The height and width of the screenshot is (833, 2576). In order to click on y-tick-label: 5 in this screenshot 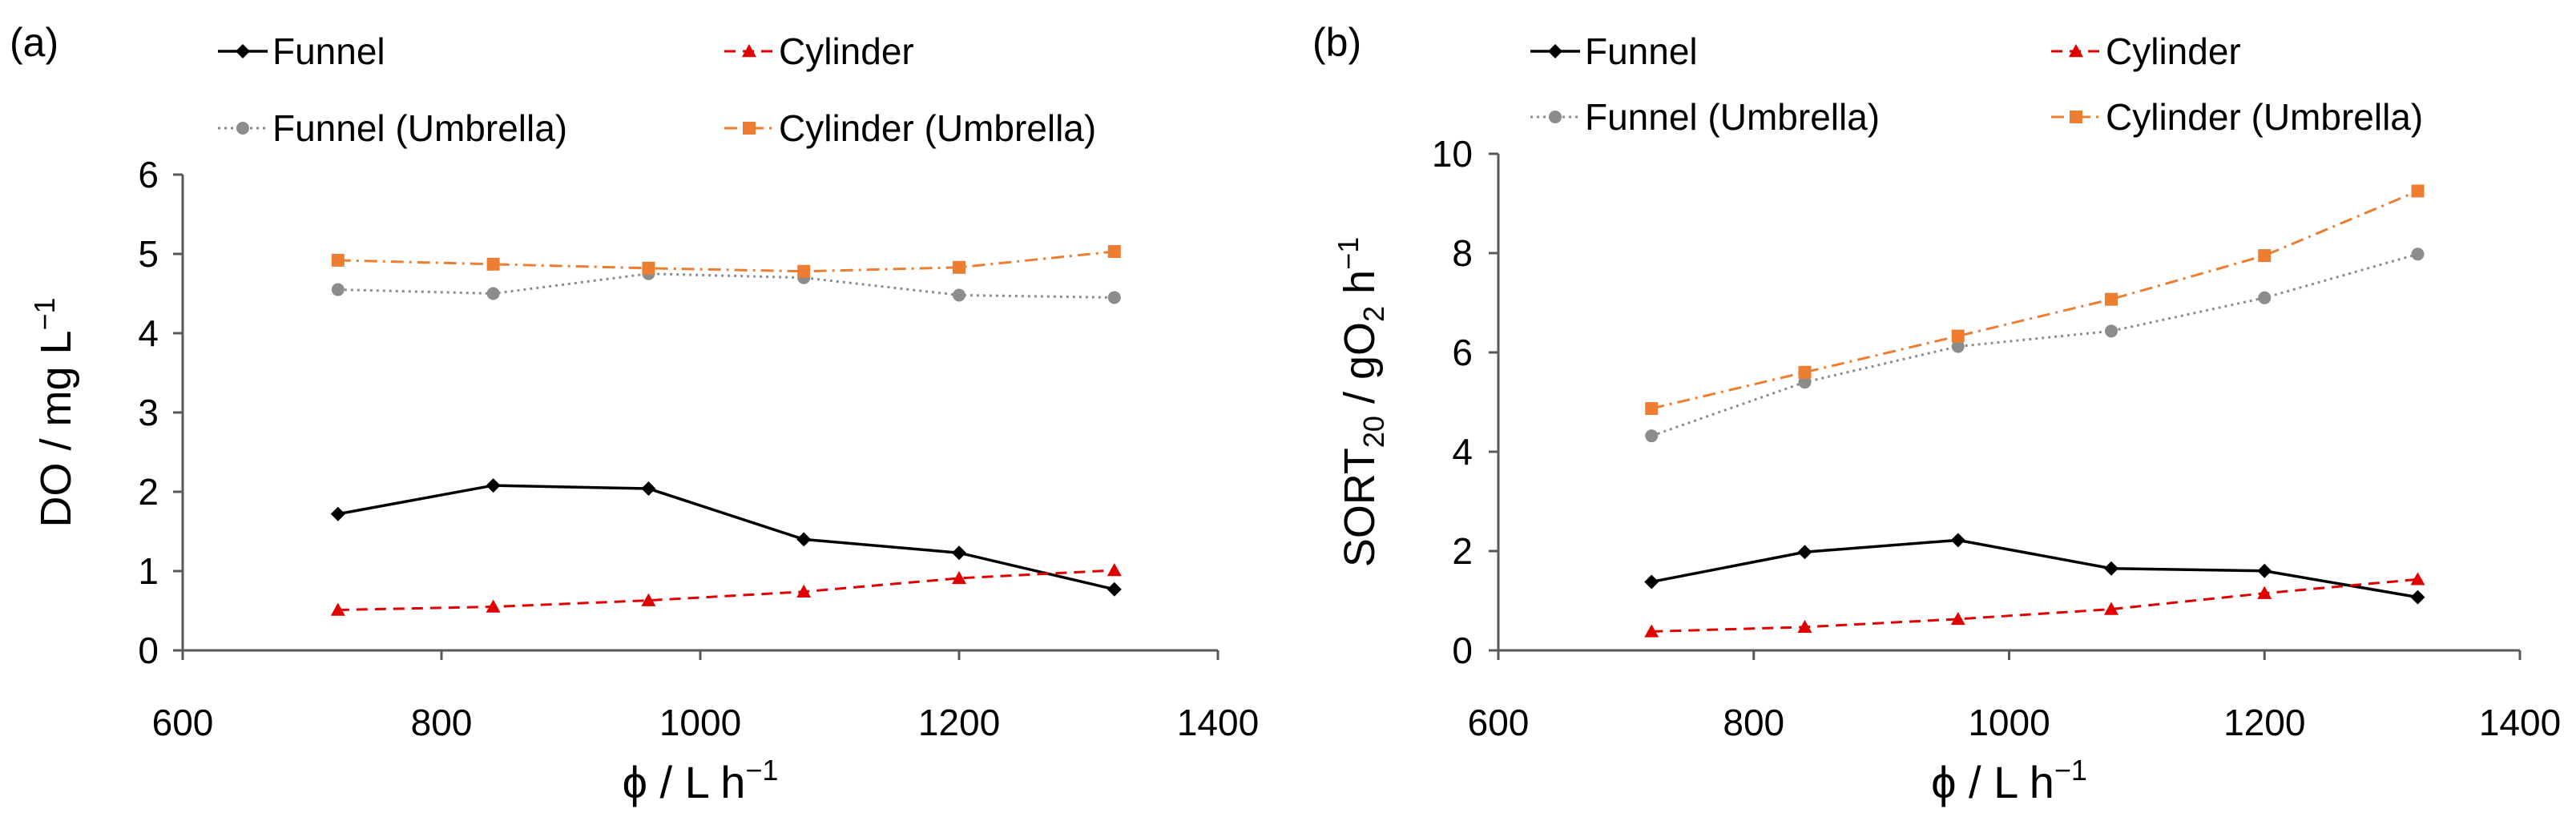, I will do `click(148, 254)`.